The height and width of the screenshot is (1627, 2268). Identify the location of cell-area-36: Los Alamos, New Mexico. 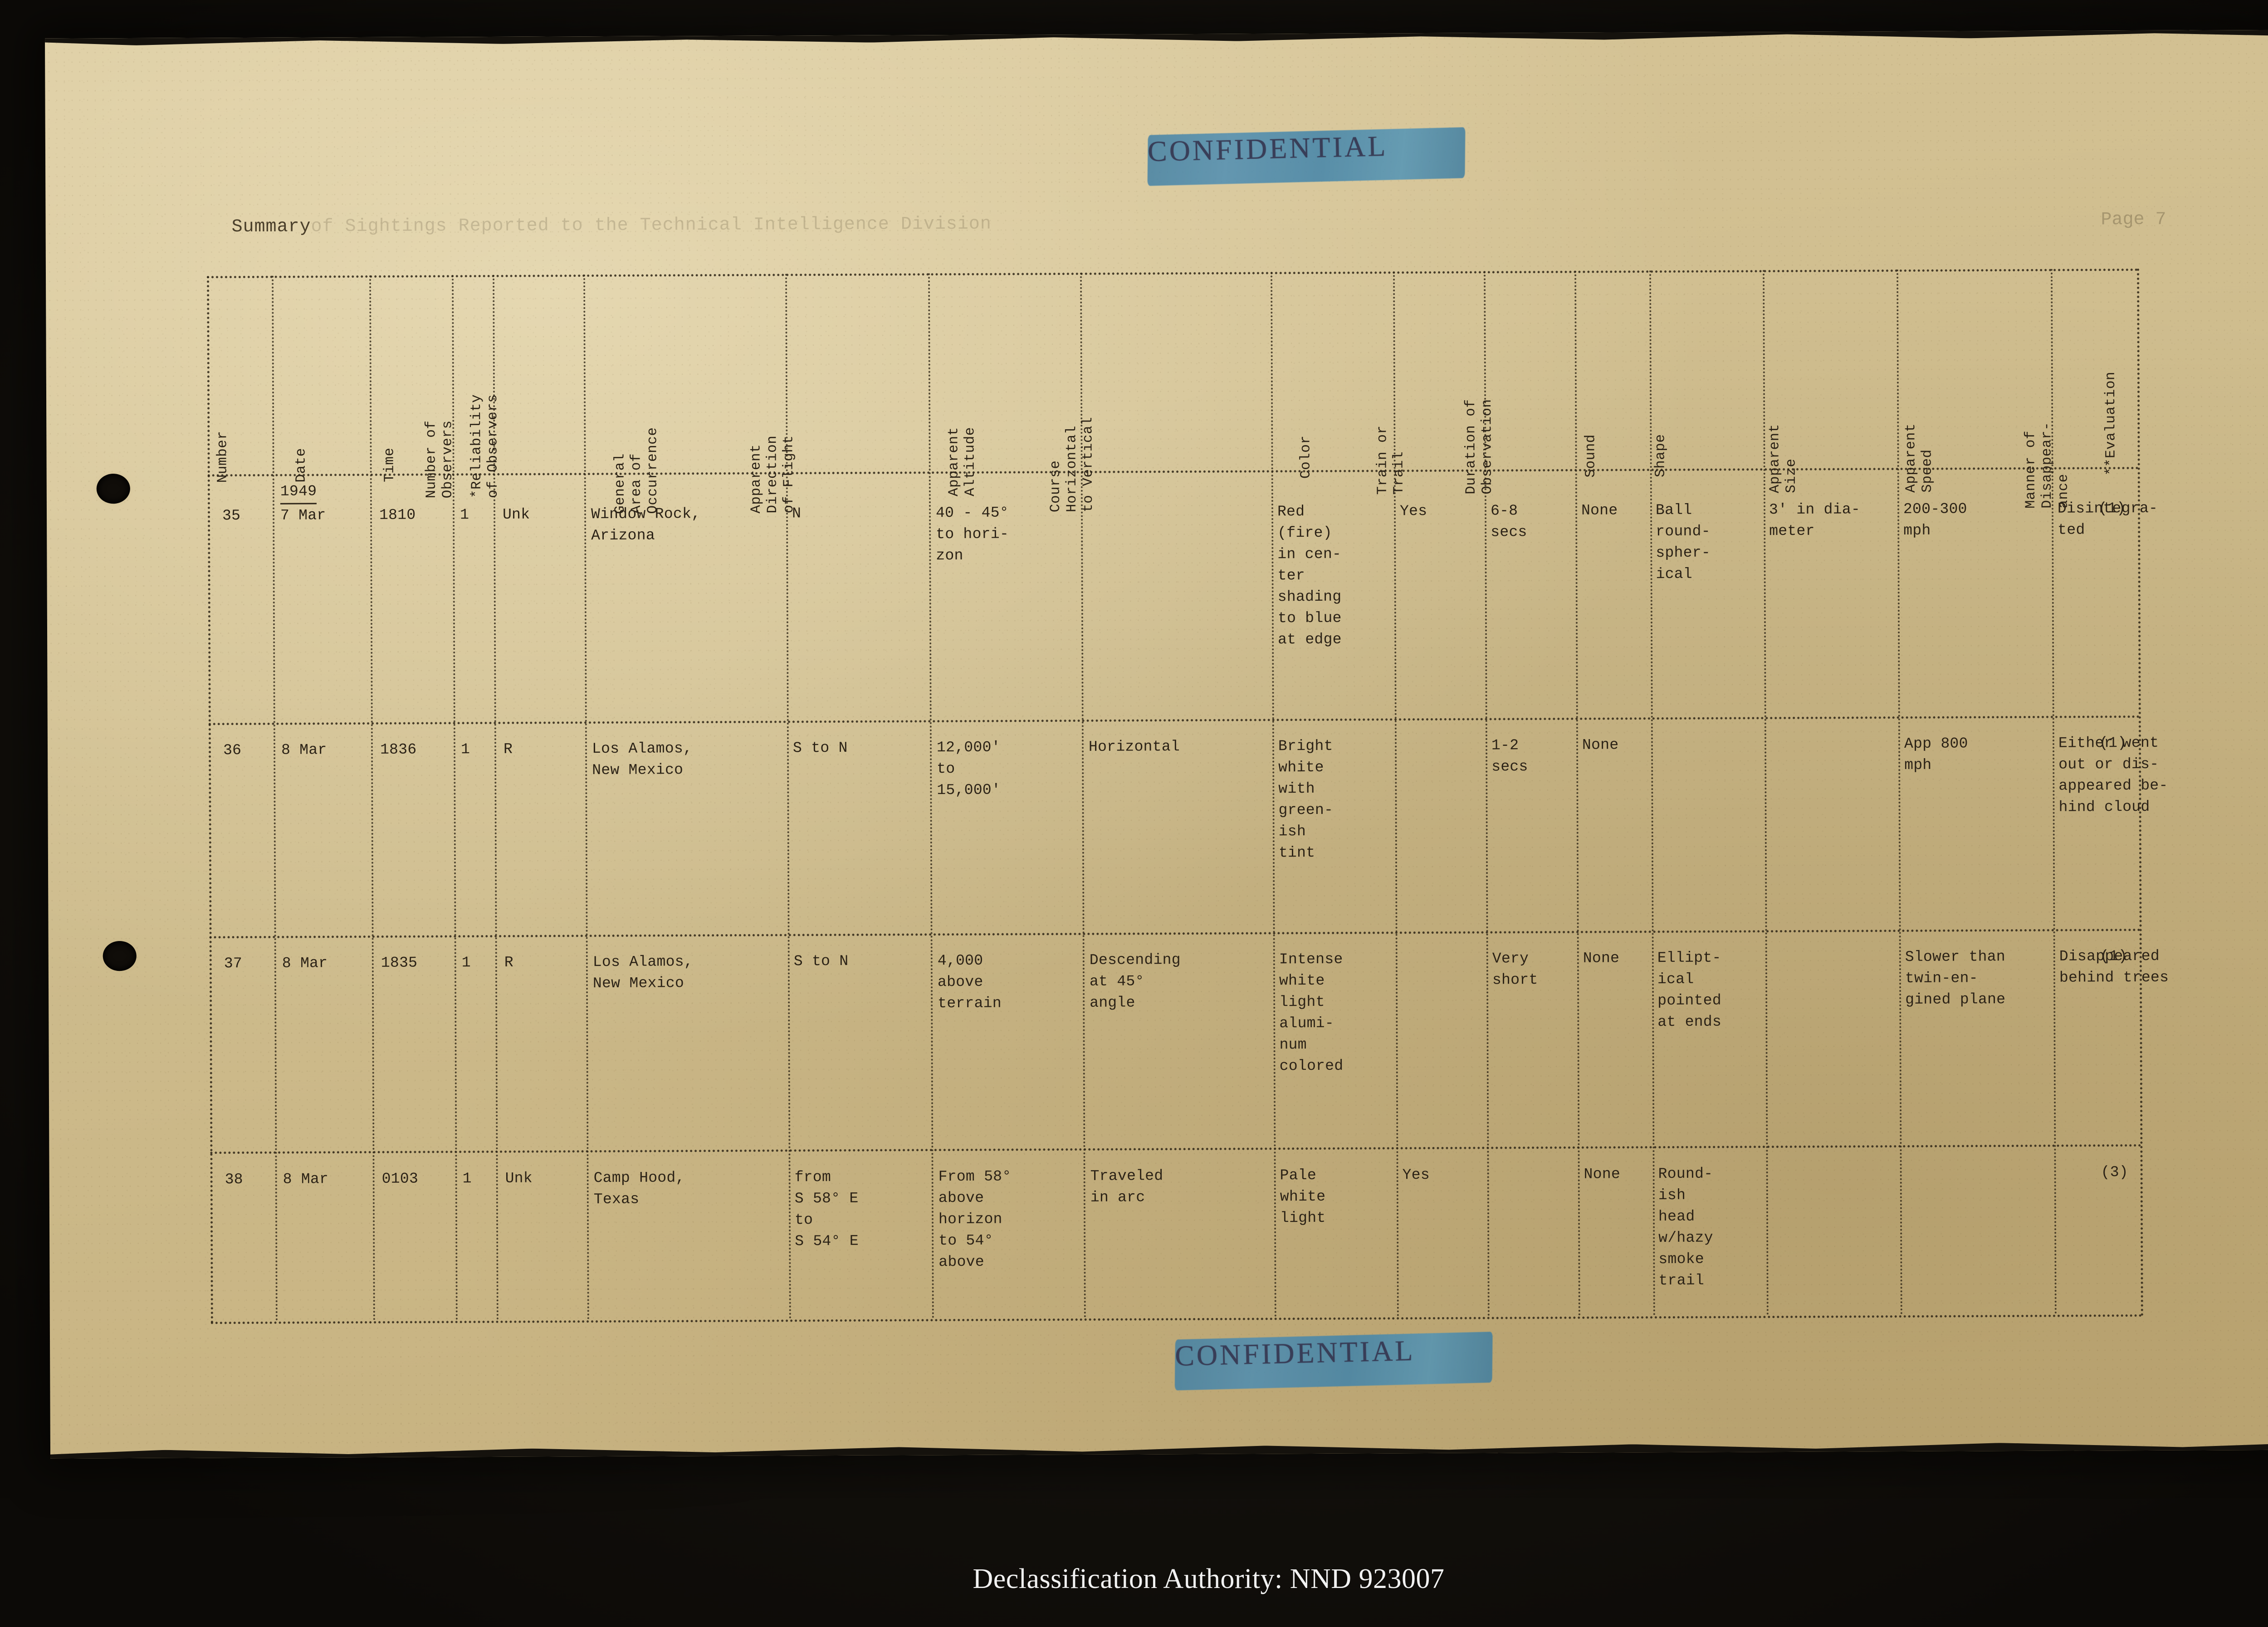
(642, 759).